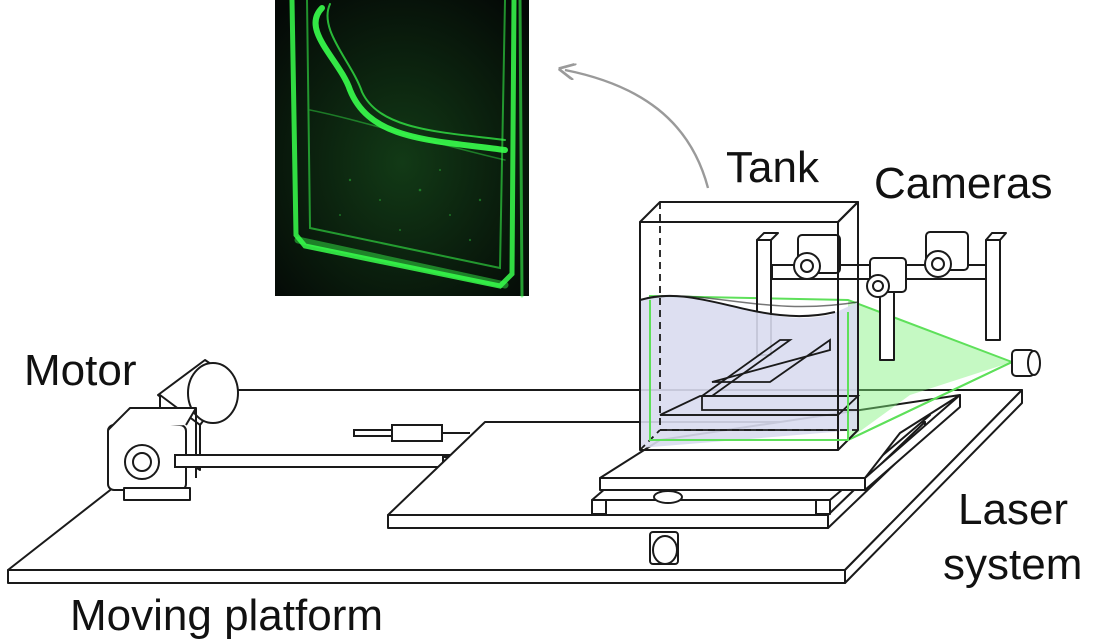  Describe the element at coordinates (406, 149) in the screenshot. I see `tank-photo-glass-edges` at that location.